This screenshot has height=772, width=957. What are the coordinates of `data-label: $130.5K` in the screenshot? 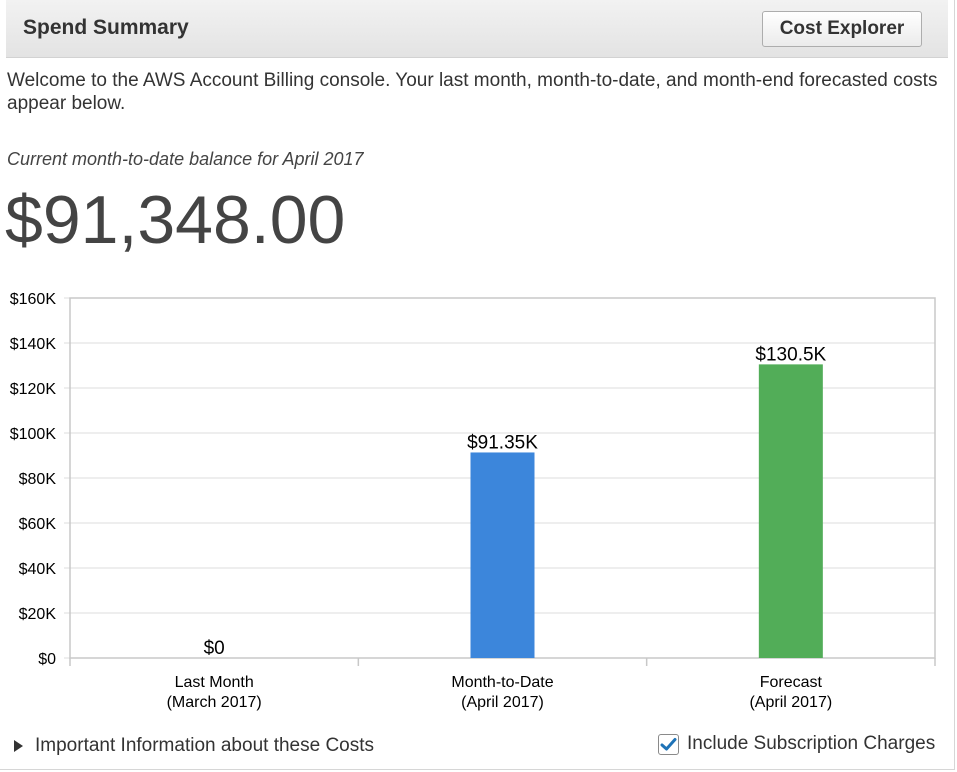 It's located at (790, 354).